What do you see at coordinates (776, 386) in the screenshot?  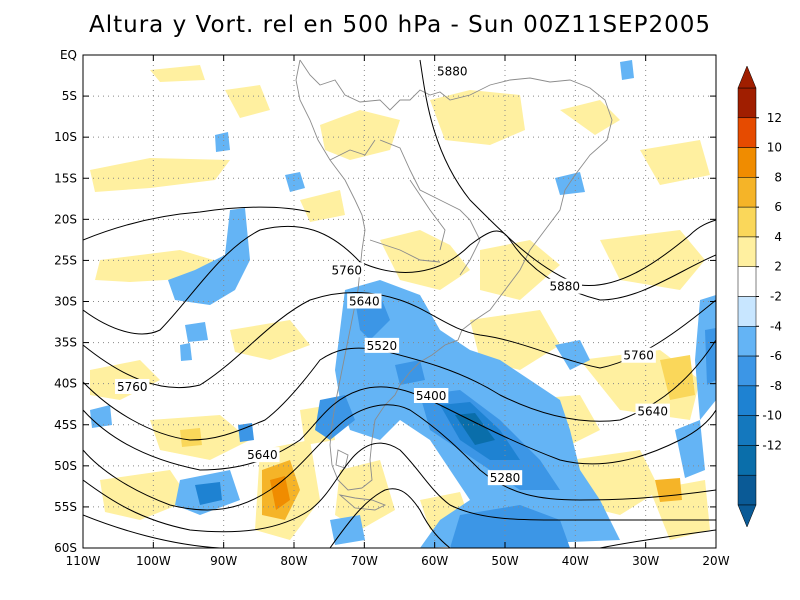 I see `colorbar-label: -8` at bounding box center [776, 386].